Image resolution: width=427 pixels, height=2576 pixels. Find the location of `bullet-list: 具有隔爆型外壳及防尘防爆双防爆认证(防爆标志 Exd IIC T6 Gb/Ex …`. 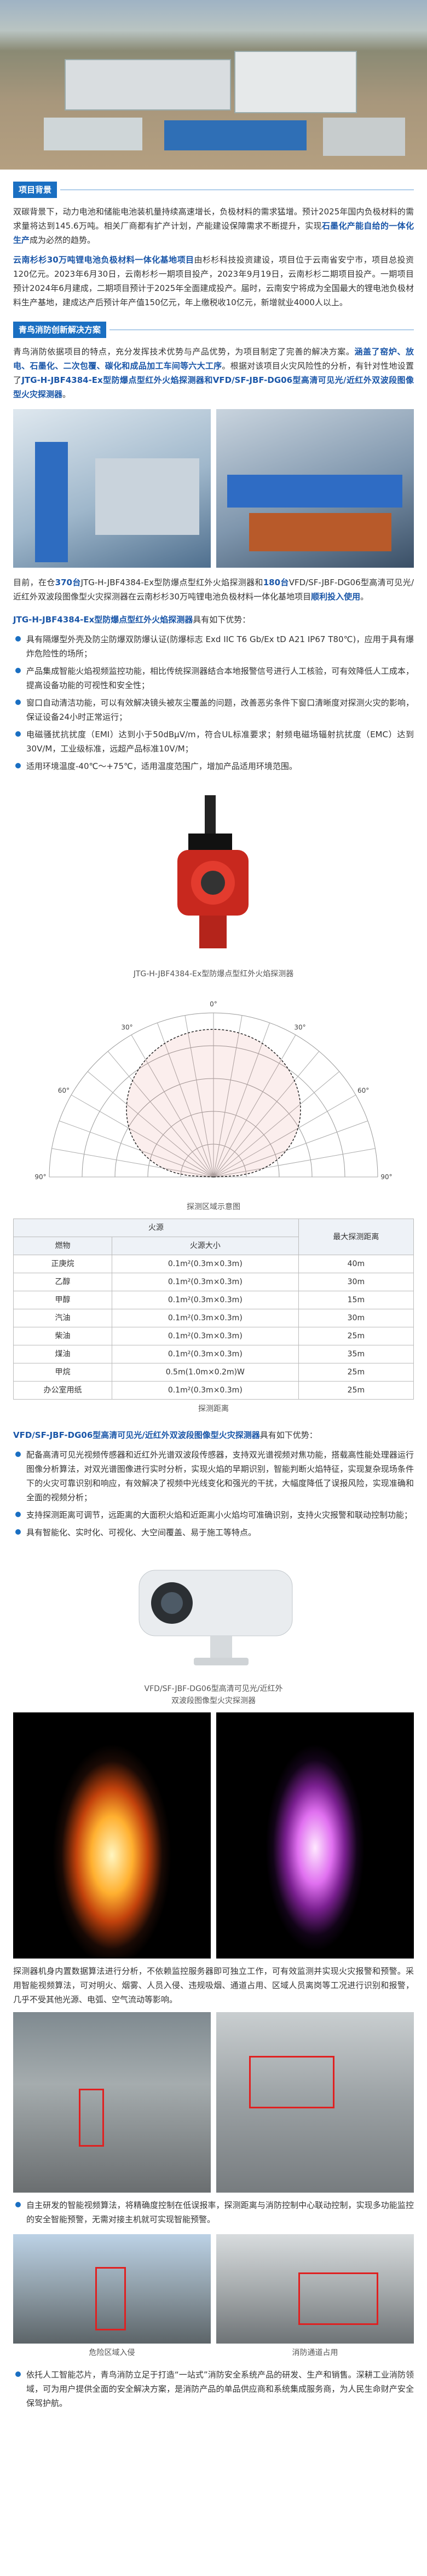

bullet-list: 具有隔爆型外壳及防尘防爆双防爆认证(防爆标志 Exd IIC T6 Gb/Ex … is located at coordinates (214, 702).